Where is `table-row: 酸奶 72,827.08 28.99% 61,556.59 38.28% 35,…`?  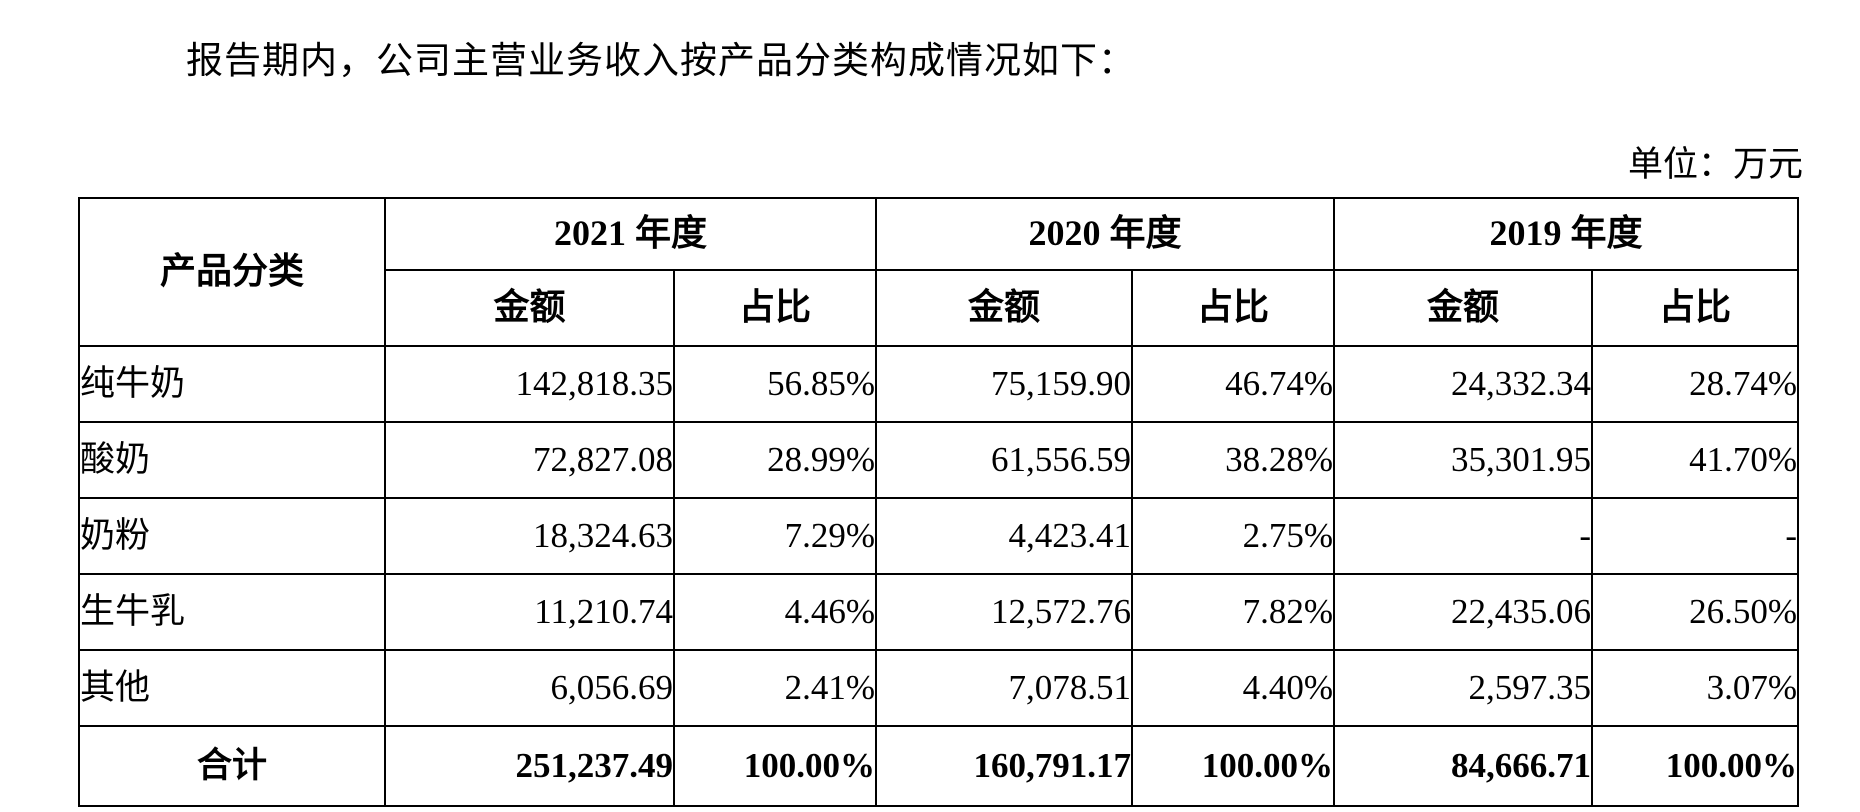
table-row: 酸奶 72,827.08 28.99% 61,556.59 38.28% 35,… is located at coordinates (939, 460).